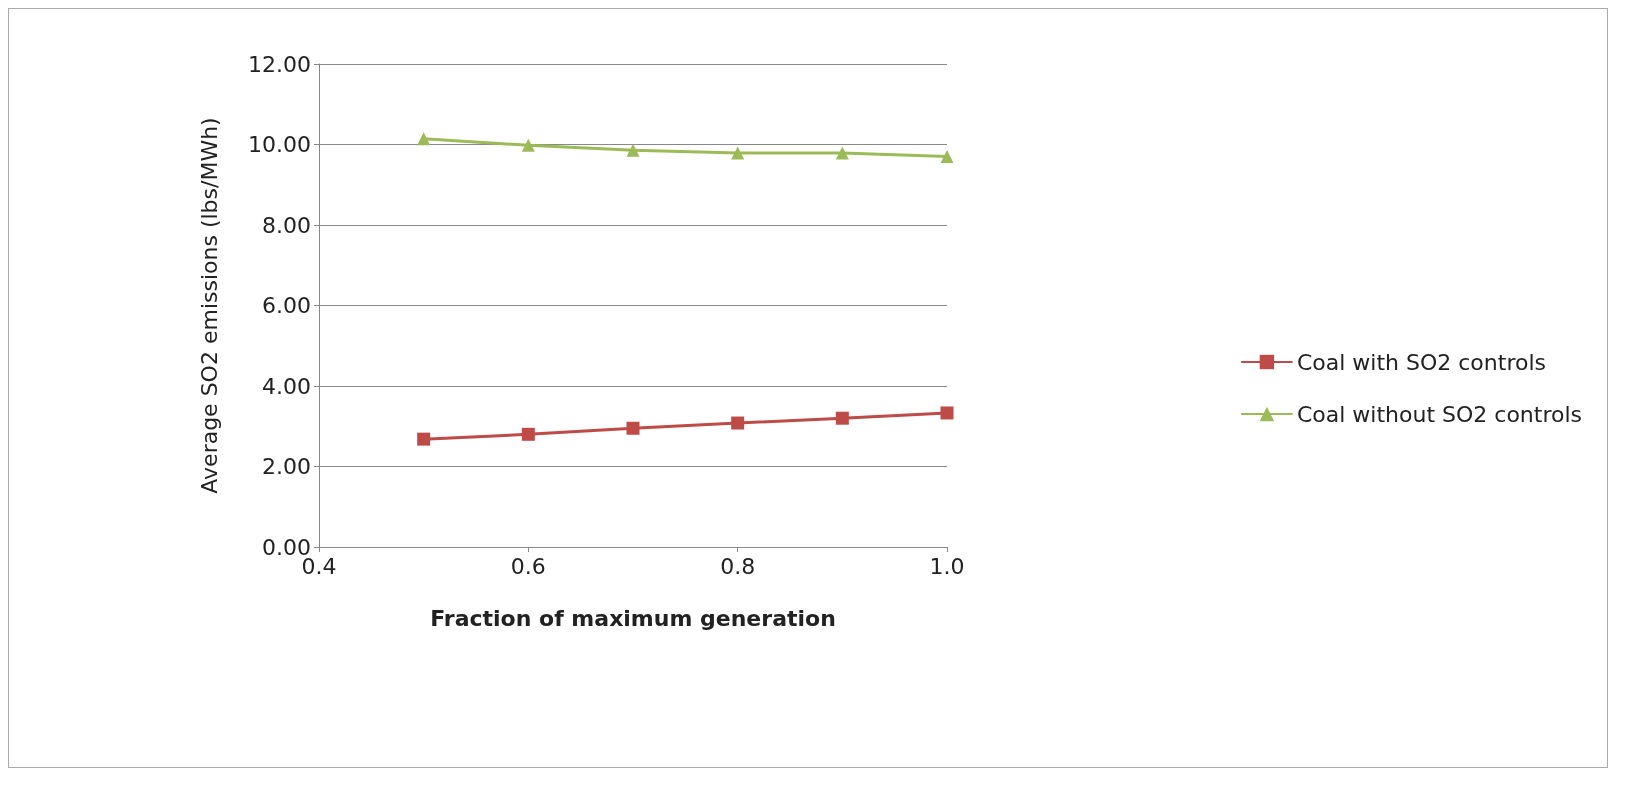 The width and height of the screenshot is (1639, 788). I want to click on y-tick-label: 12.00, so click(279, 64).